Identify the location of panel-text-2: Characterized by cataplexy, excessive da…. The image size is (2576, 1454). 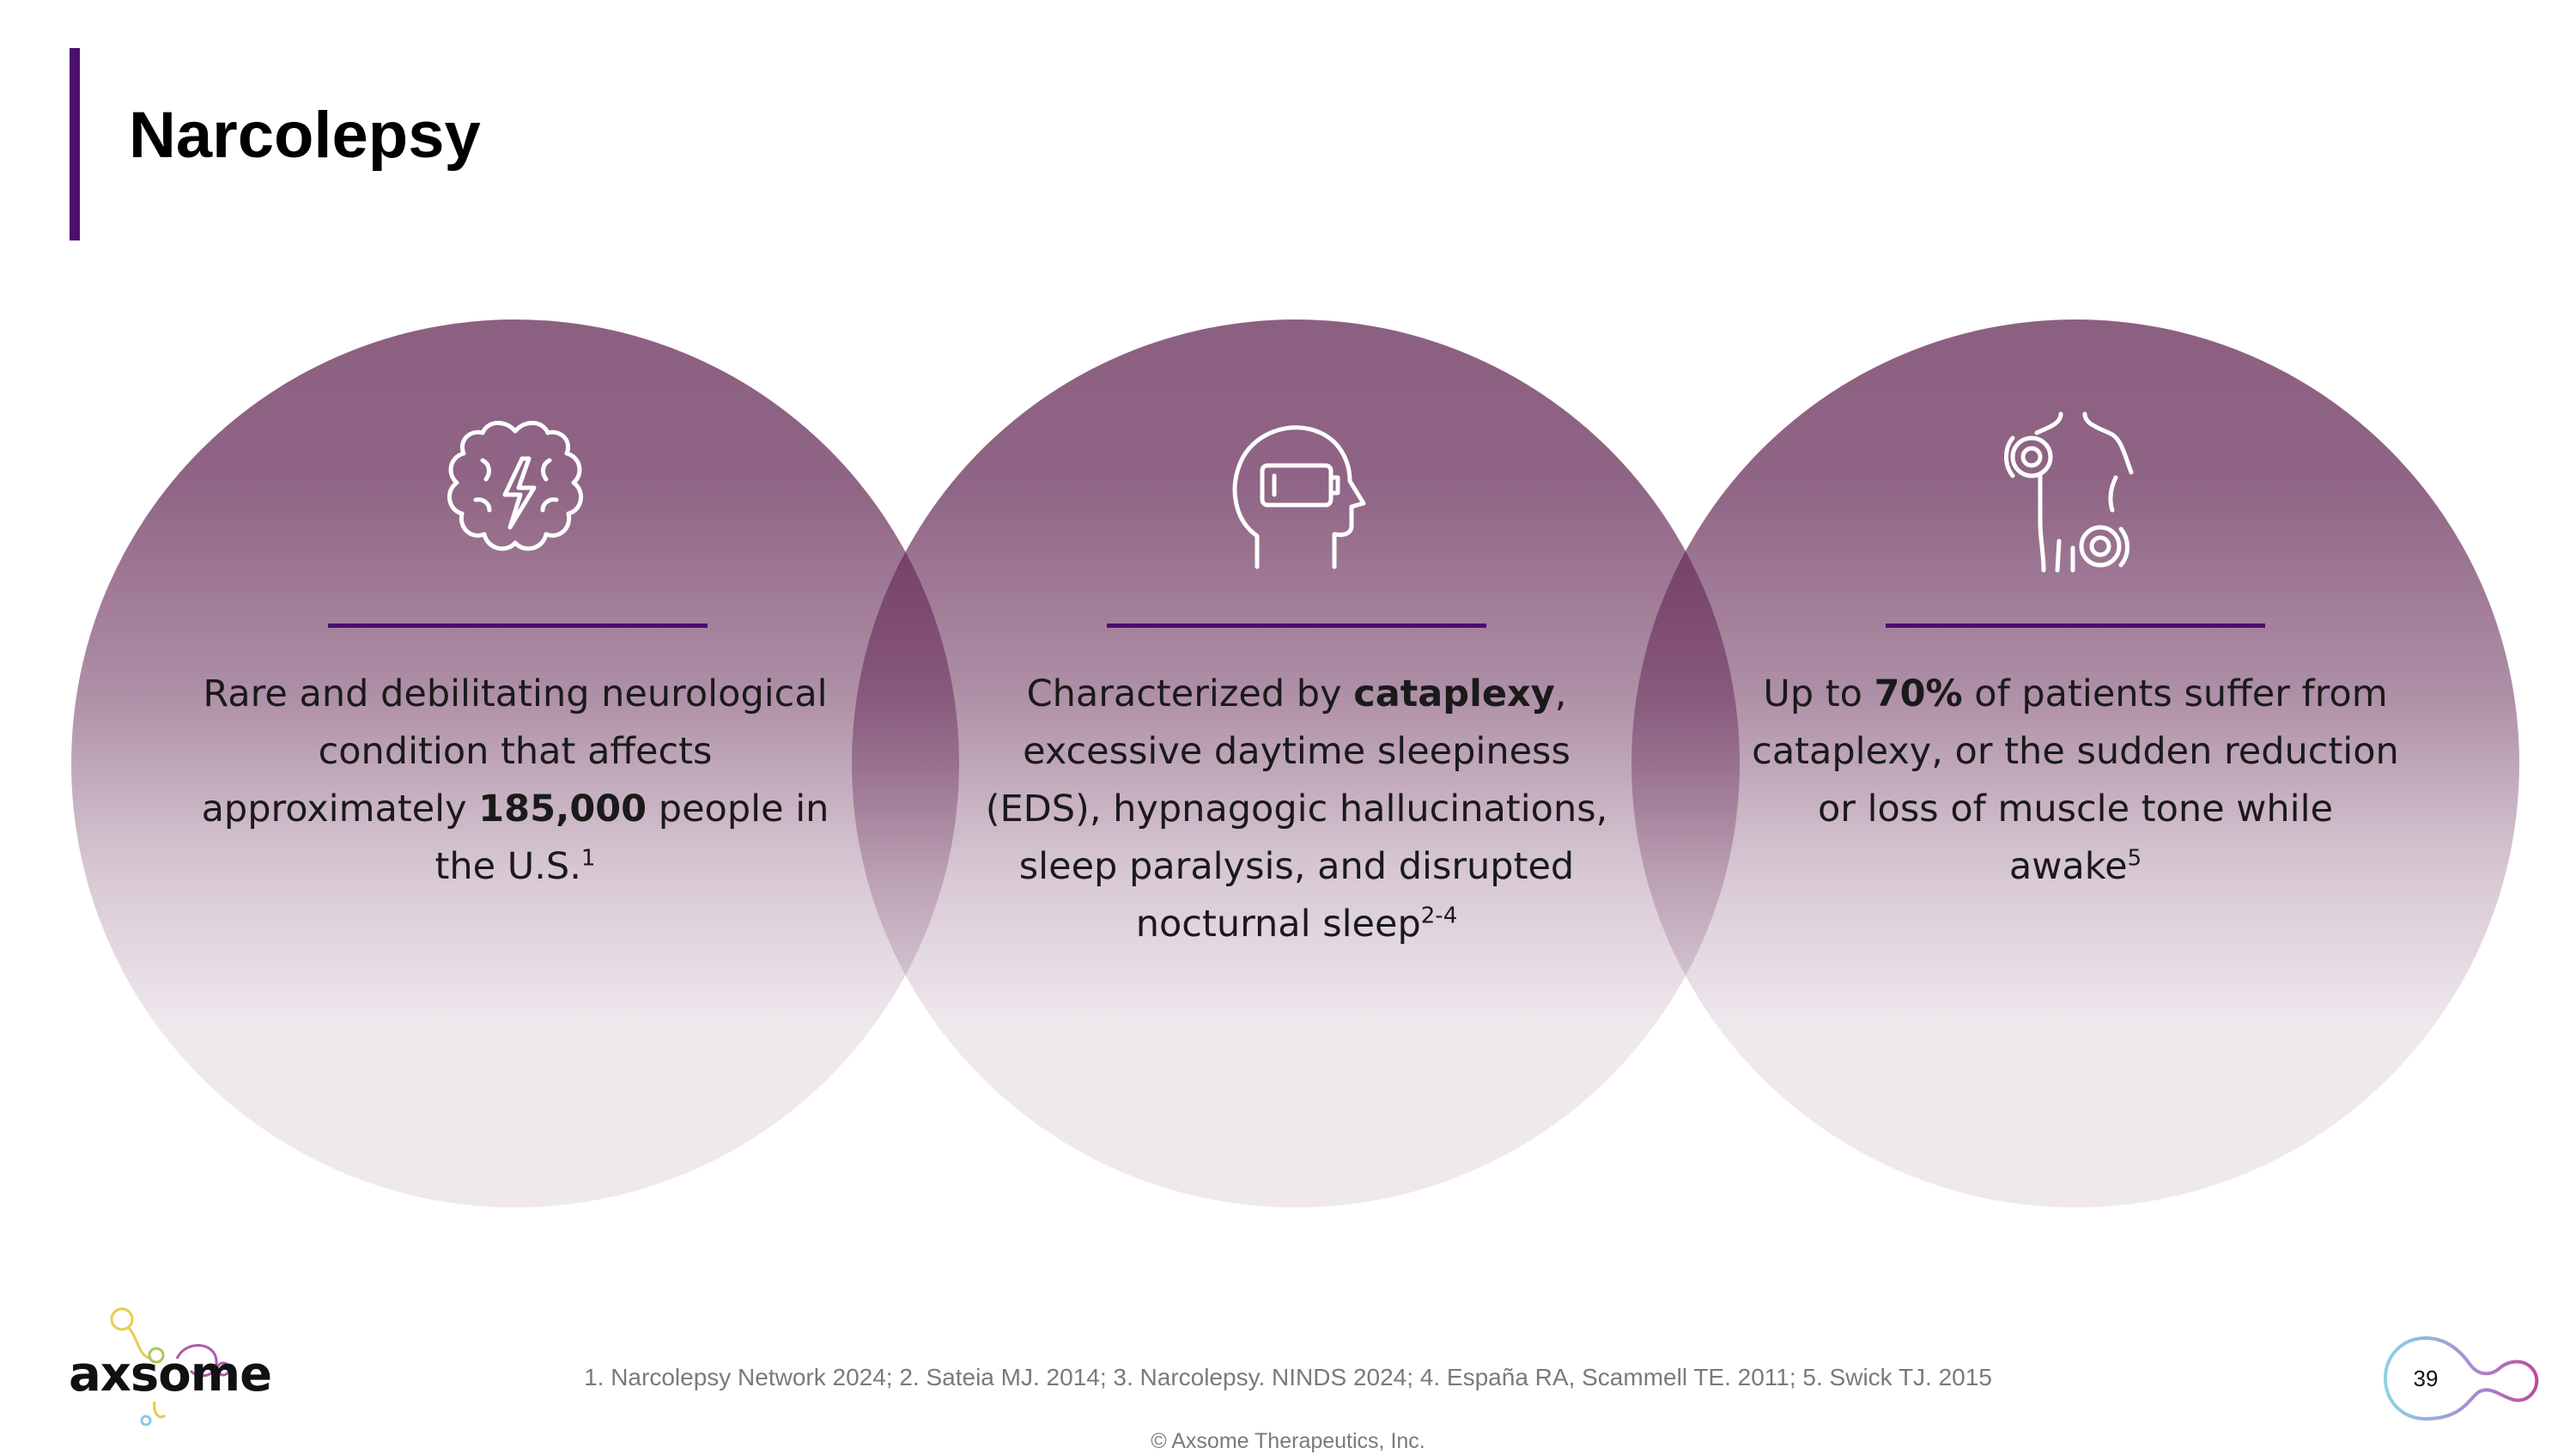
(1297, 809).